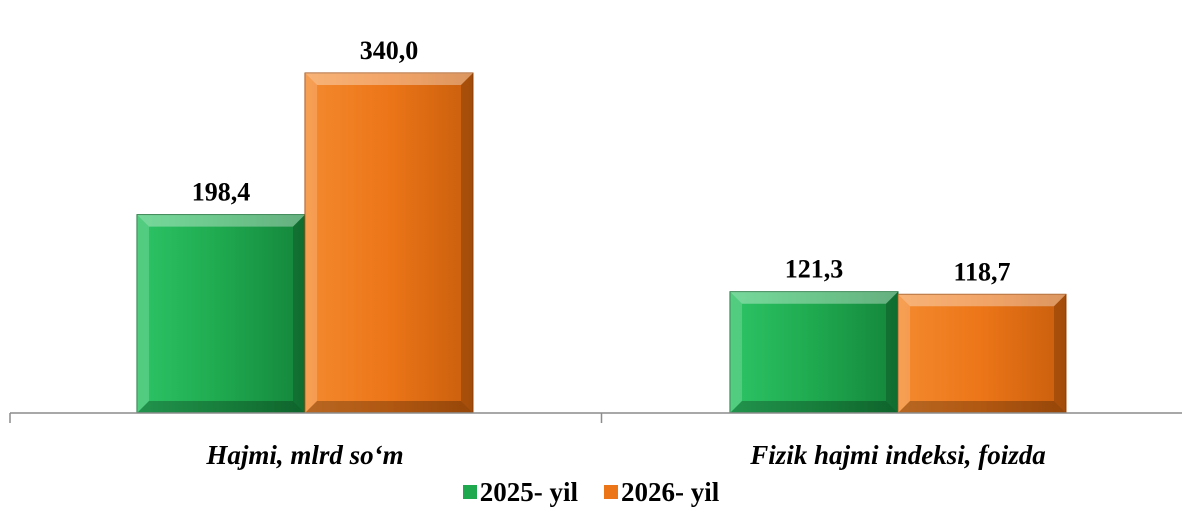 The height and width of the screenshot is (512, 1182). I want to click on bar-2026-indeks, so click(982, 353).